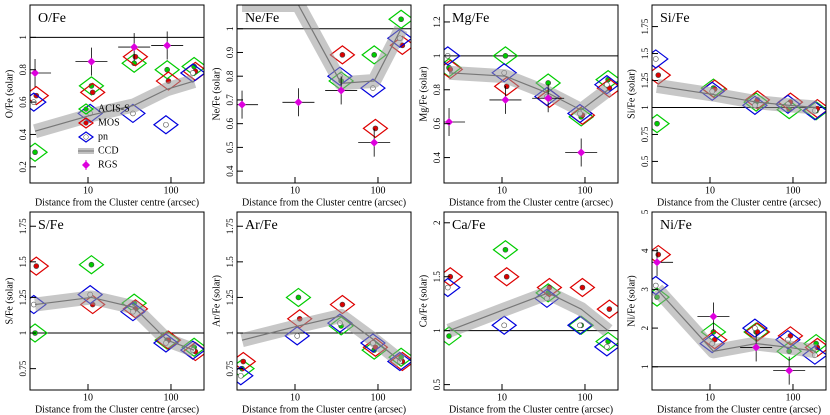  What do you see at coordinates (423, 93) in the screenshot?
I see `y-axis-label: Mg/Fe (solar)` at bounding box center [423, 93].